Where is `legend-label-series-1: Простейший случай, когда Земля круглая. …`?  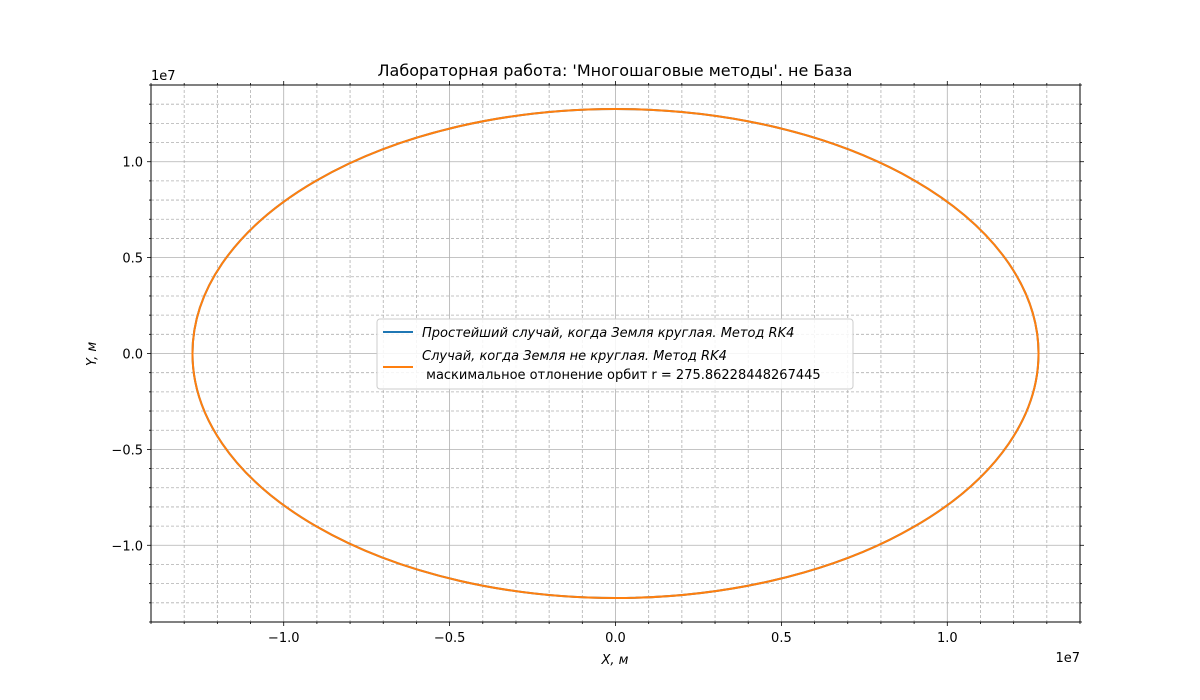
legend-label-series-1: Простейший случай, когда Земля круглая. … is located at coordinates (608, 333).